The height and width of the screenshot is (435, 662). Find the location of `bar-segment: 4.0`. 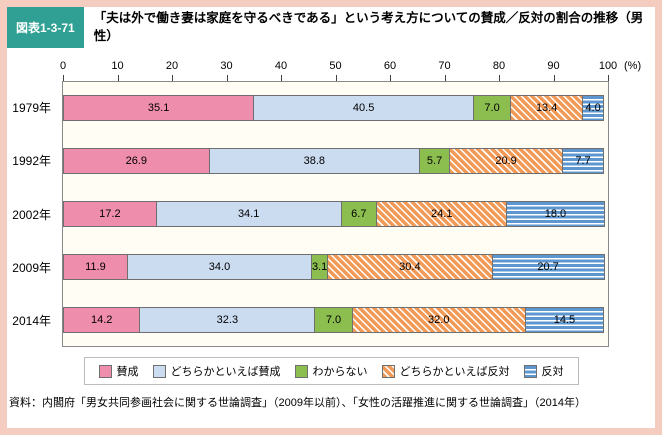

bar-segment: 4.0 is located at coordinates (593, 108).